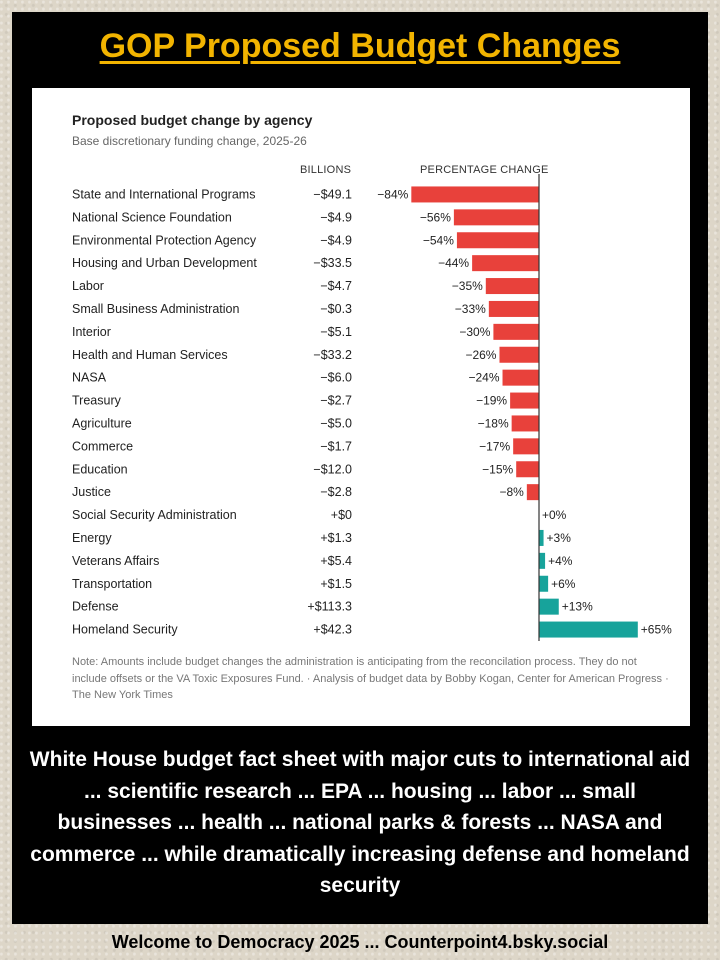 Image resolution: width=720 pixels, height=960 pixels. Describe the element at coordinates (392, 194) in the screenshot. I see `percent-label: −84%` at that location.